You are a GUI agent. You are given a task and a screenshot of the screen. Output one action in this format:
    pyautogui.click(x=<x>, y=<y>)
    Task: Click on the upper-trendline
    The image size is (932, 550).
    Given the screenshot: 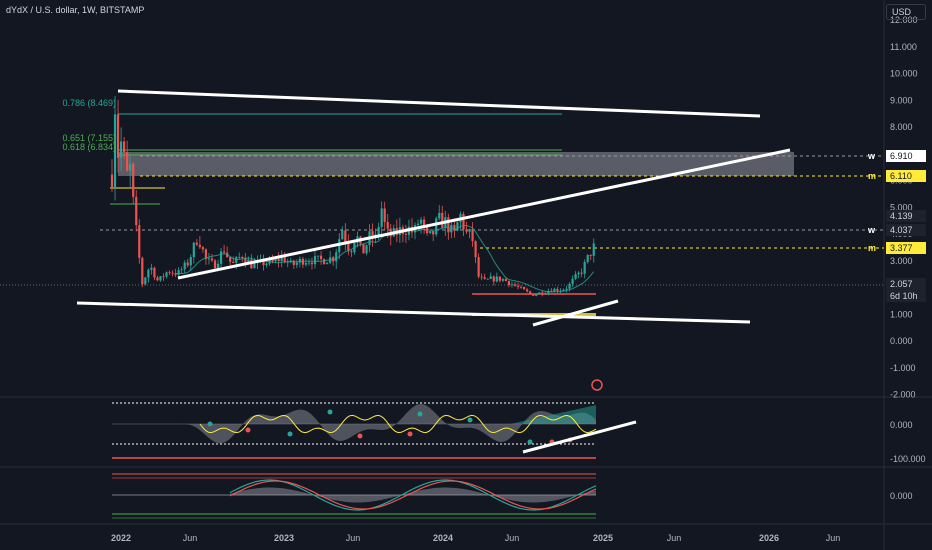 What is the action you would take?
    pyautogui.click(x=439, y=103)
    